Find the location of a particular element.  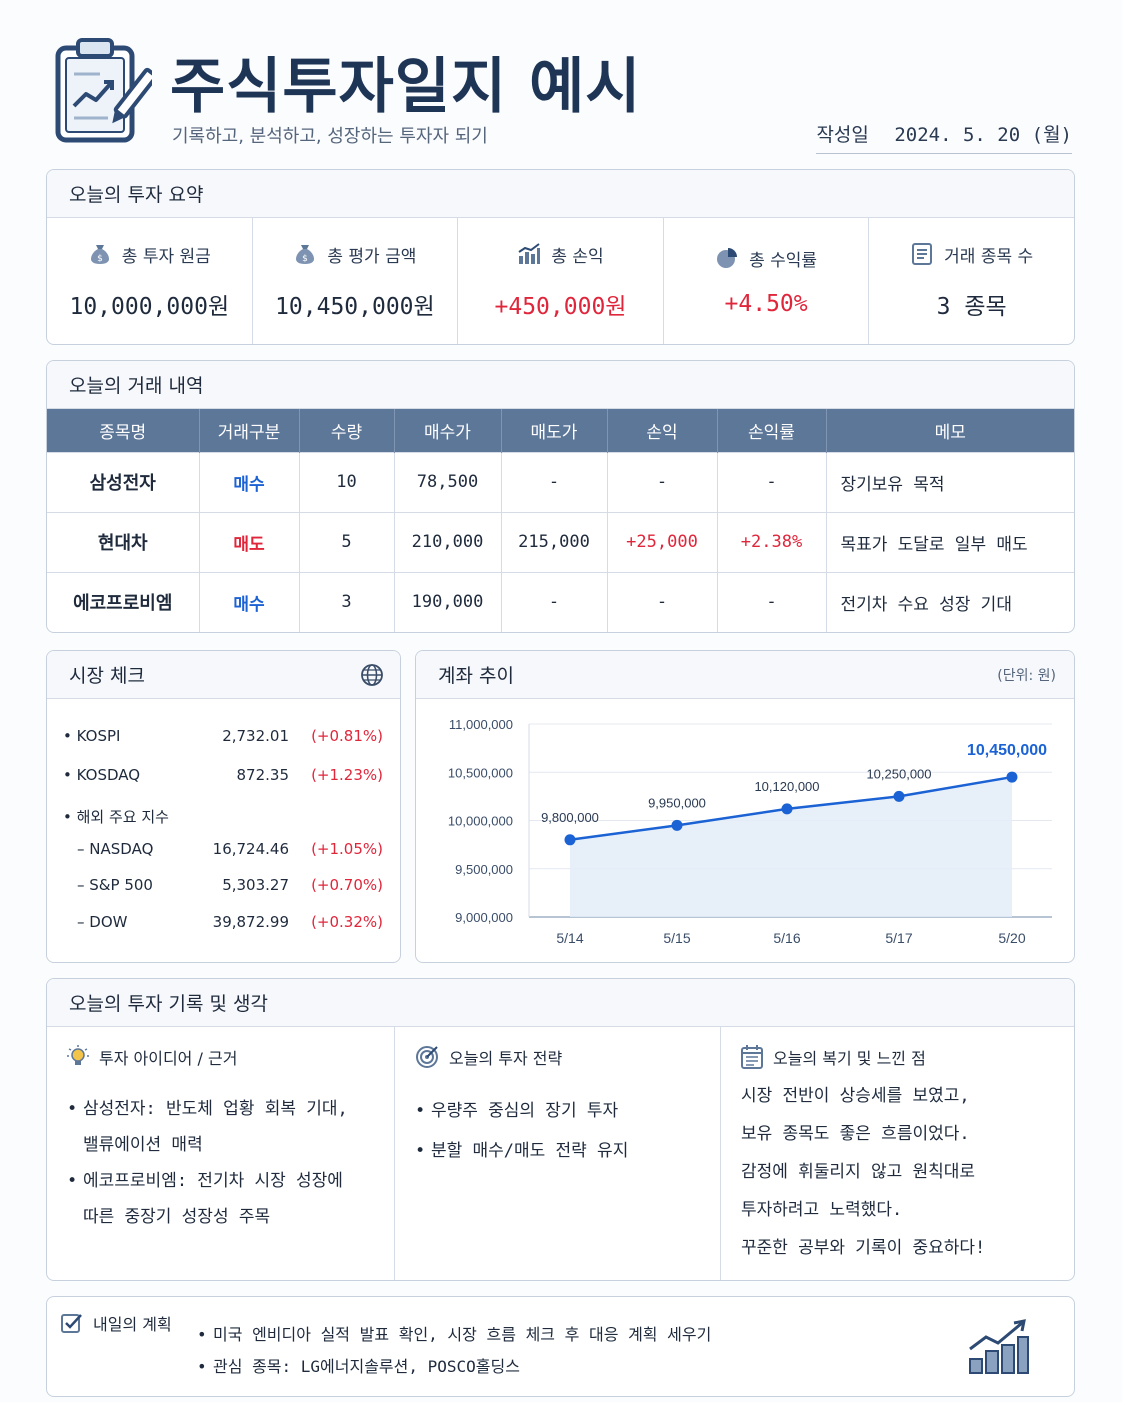

review-line: 투자하려고 노력했다. is located at coordinates (822, 1210).